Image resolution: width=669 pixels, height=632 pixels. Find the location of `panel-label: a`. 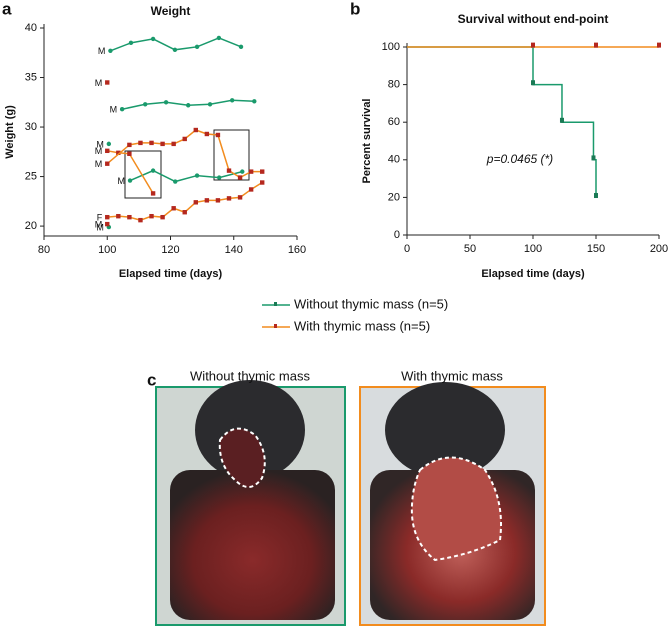

panel-label: a is located at coordinates (7, 9).